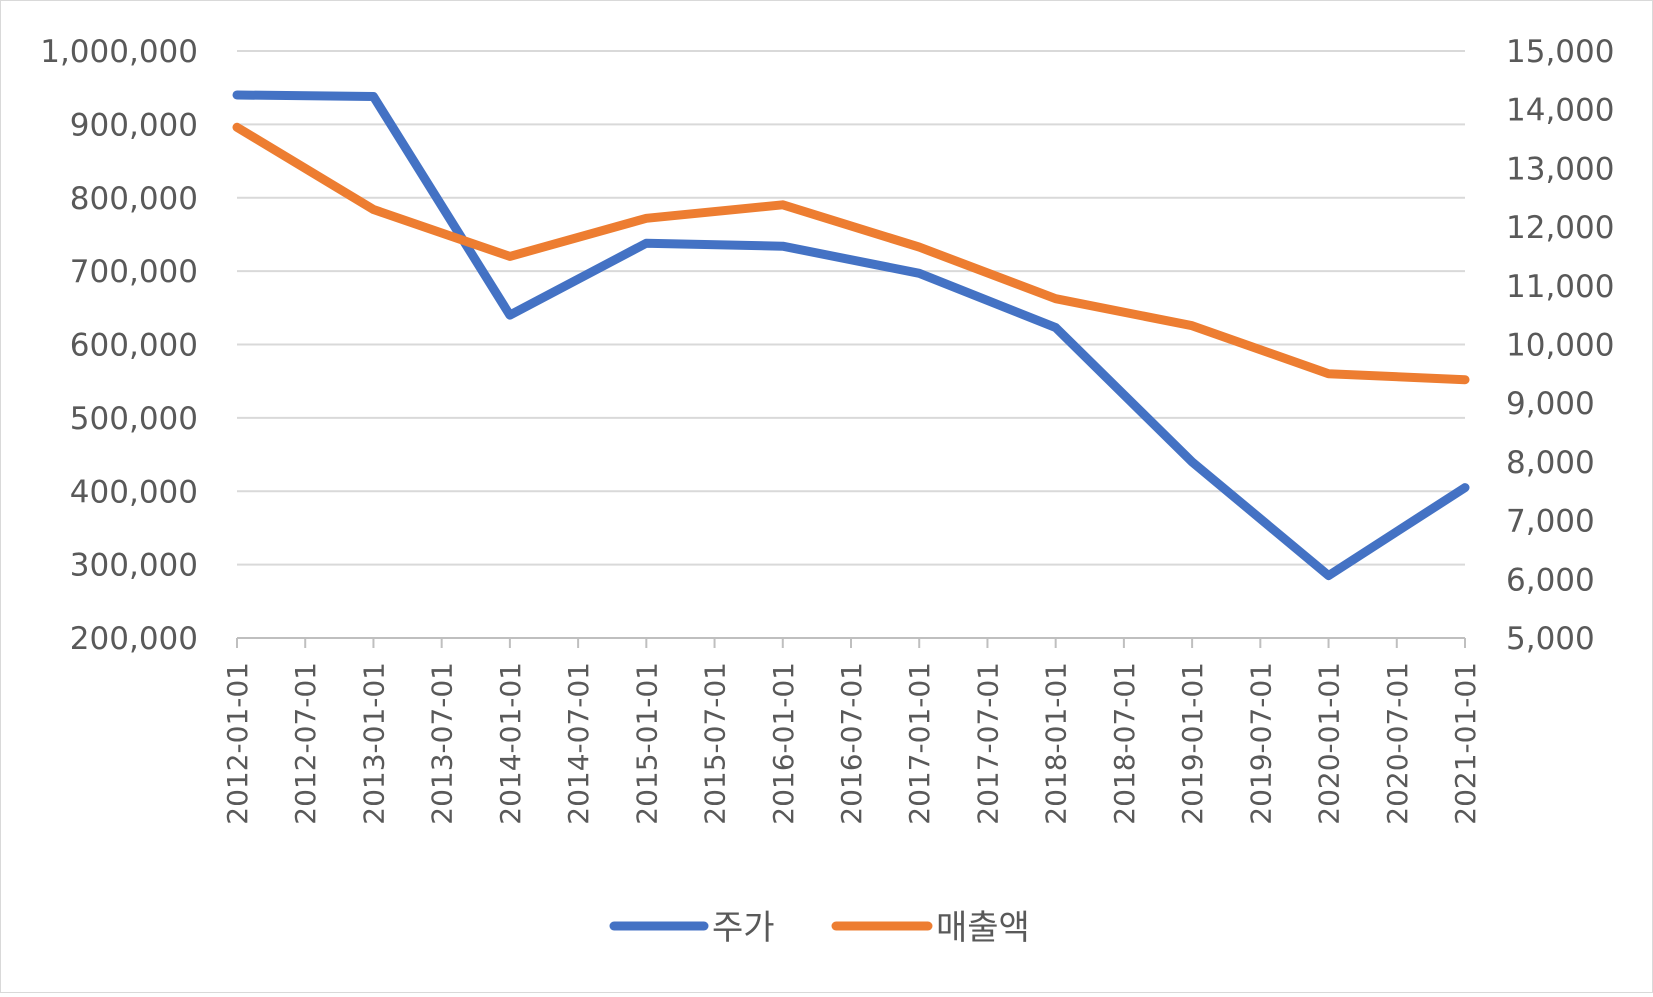 This screenshot has height=997, width=1653. Describe the element at coordinates (578, 743) in the screenshot. I see `x-tick-label: 2014-07-01` at that location.